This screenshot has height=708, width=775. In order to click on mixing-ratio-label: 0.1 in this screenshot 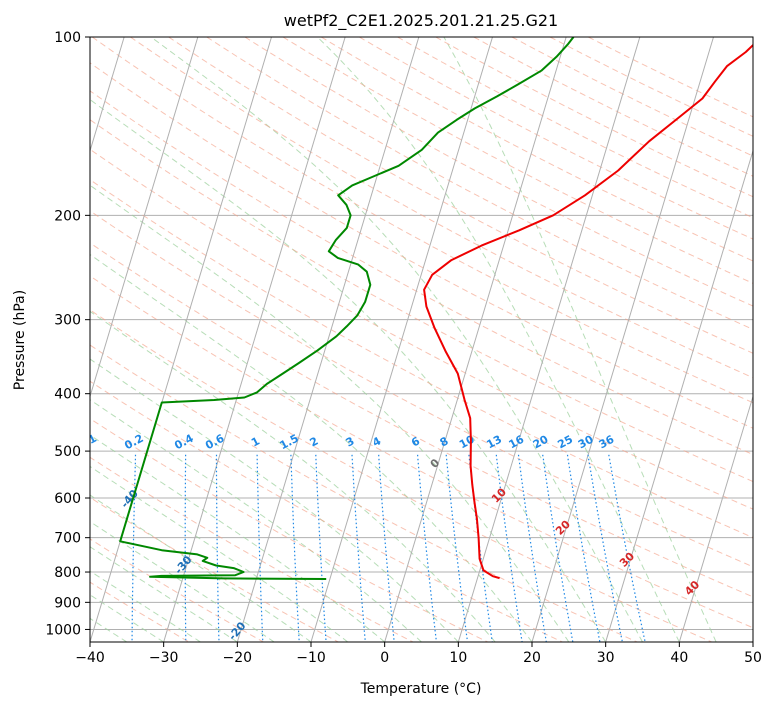, I will do `click(86, 442)`.